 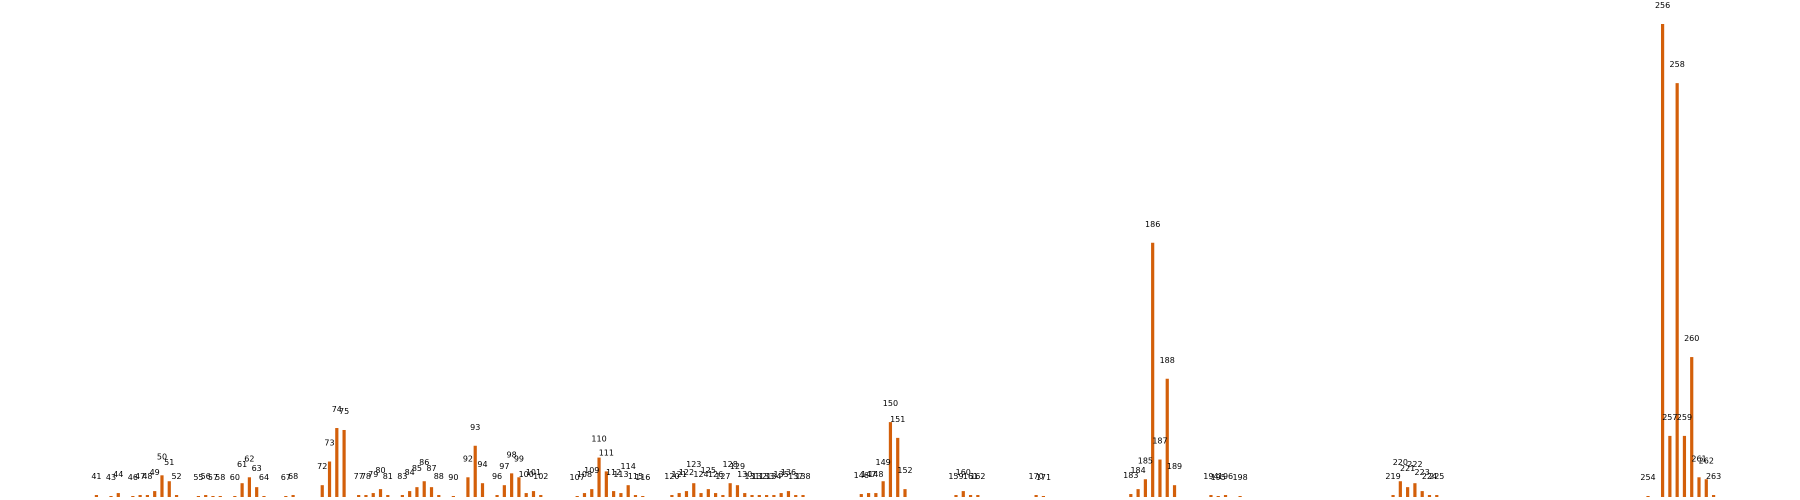 I want to click on bar-label-63: 63, so click(x=257, y=468).